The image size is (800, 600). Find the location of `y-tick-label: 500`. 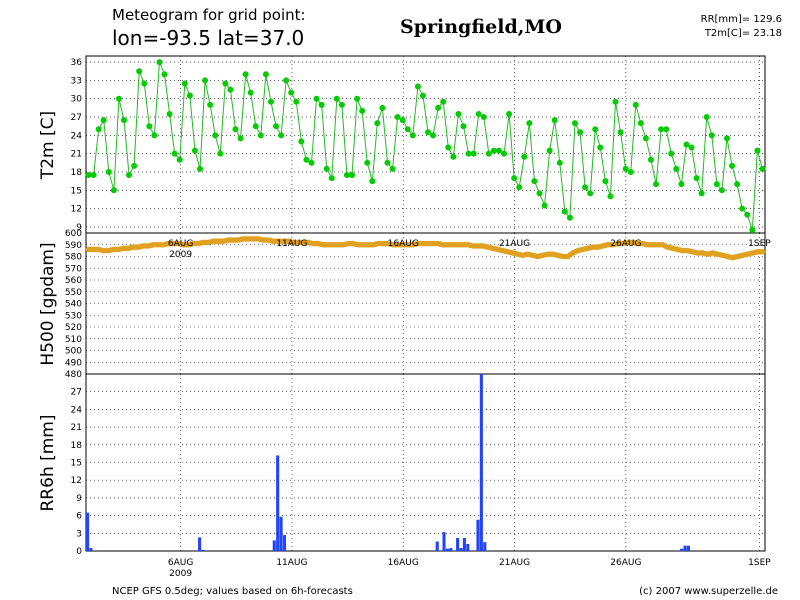

y-tick-label: 500 is located at coordinates (73, 352).